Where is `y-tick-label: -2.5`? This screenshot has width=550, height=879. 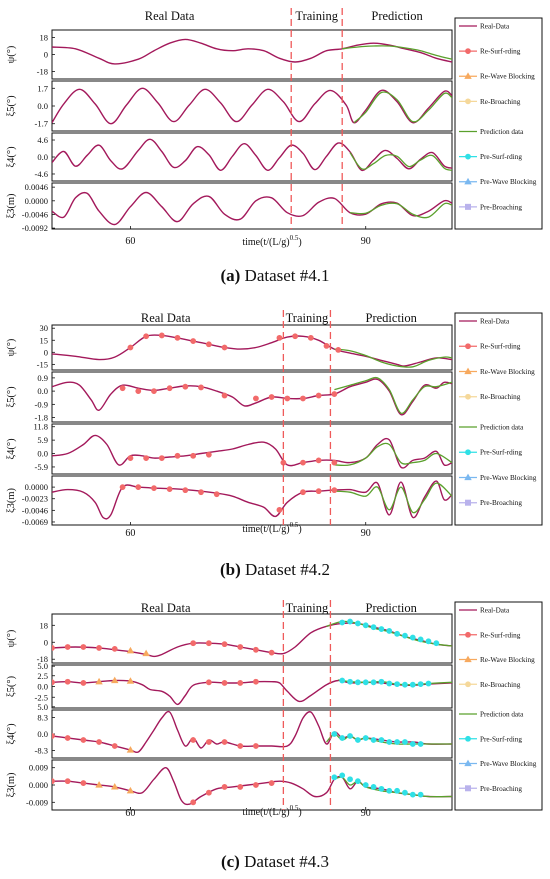
y-tick-label: -2.5 is located at coordinates (41, 697).